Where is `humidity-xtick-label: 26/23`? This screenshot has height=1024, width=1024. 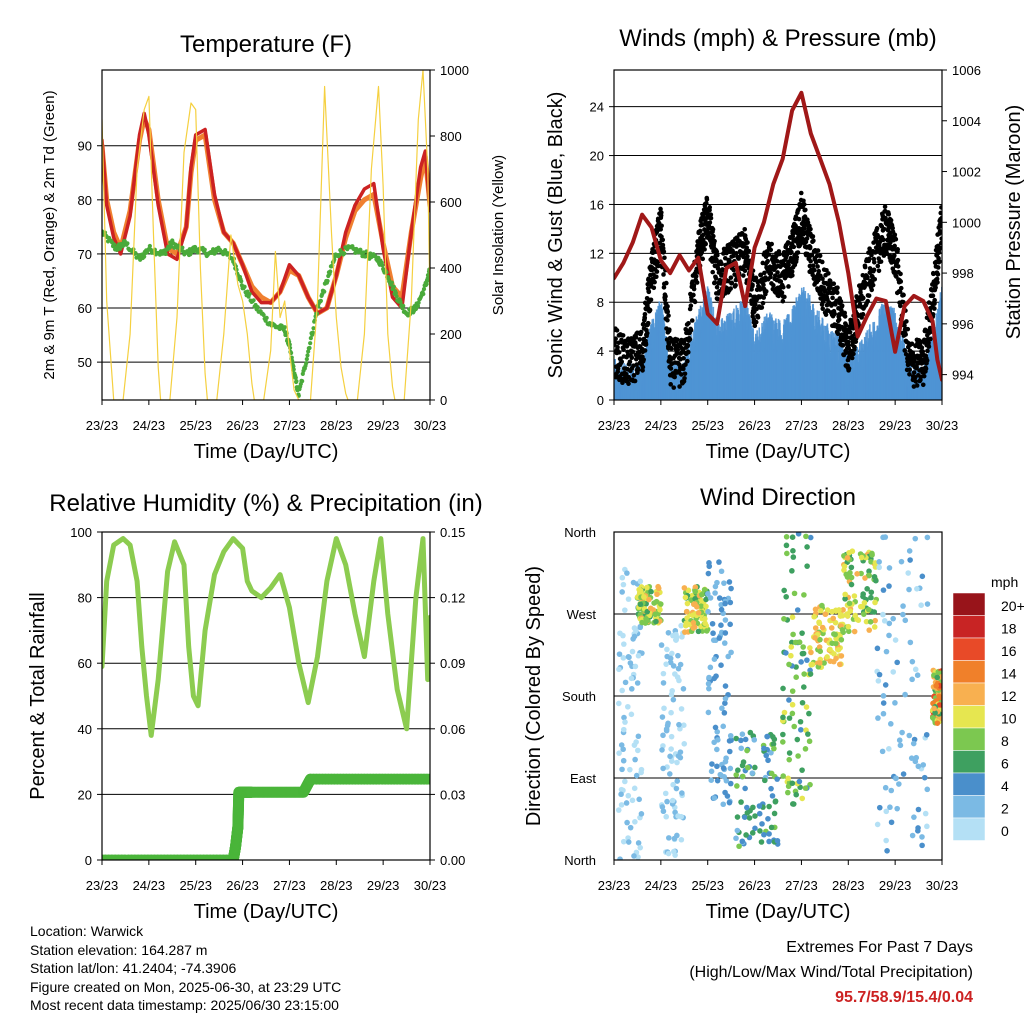 humidity-xtick-label: 26/23 is located at coordinates (242, 885).